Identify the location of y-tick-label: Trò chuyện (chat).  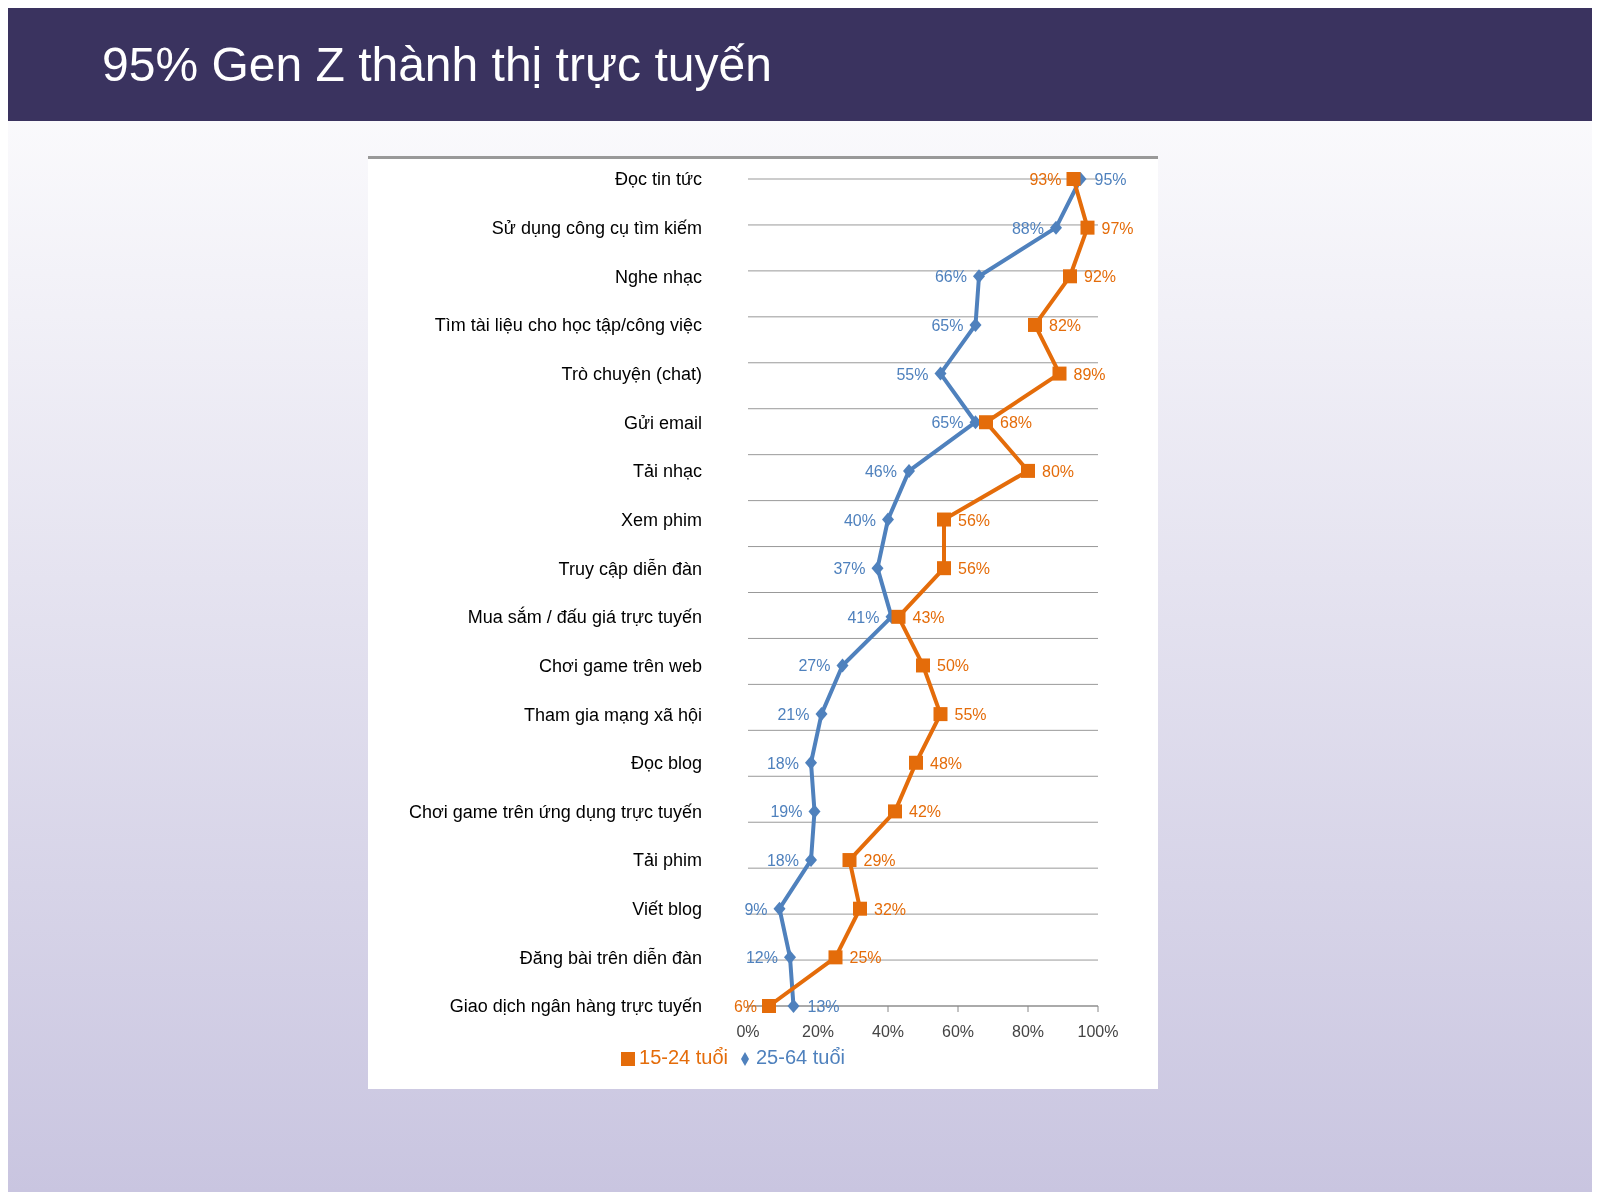
(631, 373).